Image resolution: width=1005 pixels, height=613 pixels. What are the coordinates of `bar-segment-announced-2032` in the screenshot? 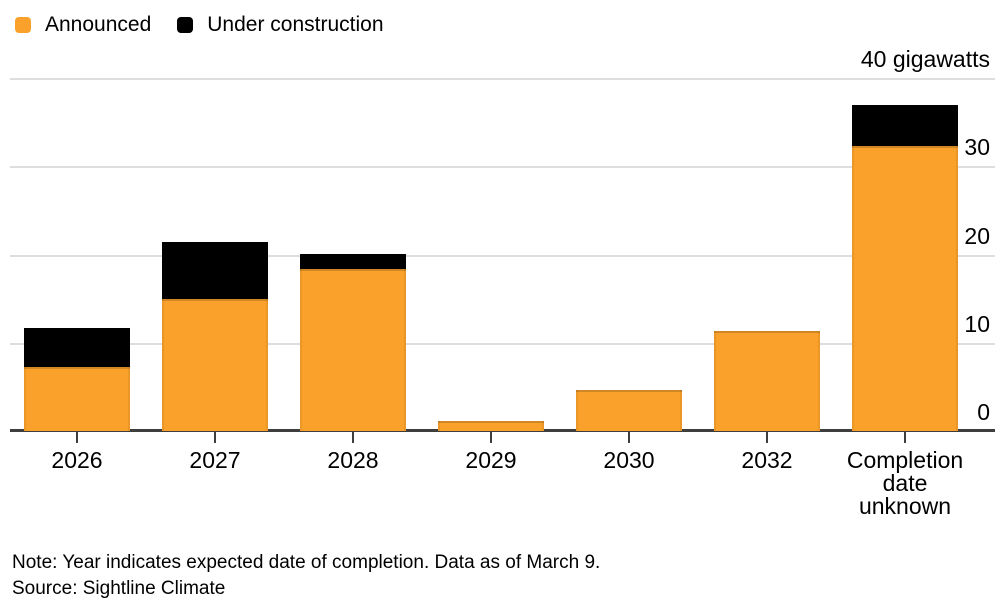 It's located at (767, 381).